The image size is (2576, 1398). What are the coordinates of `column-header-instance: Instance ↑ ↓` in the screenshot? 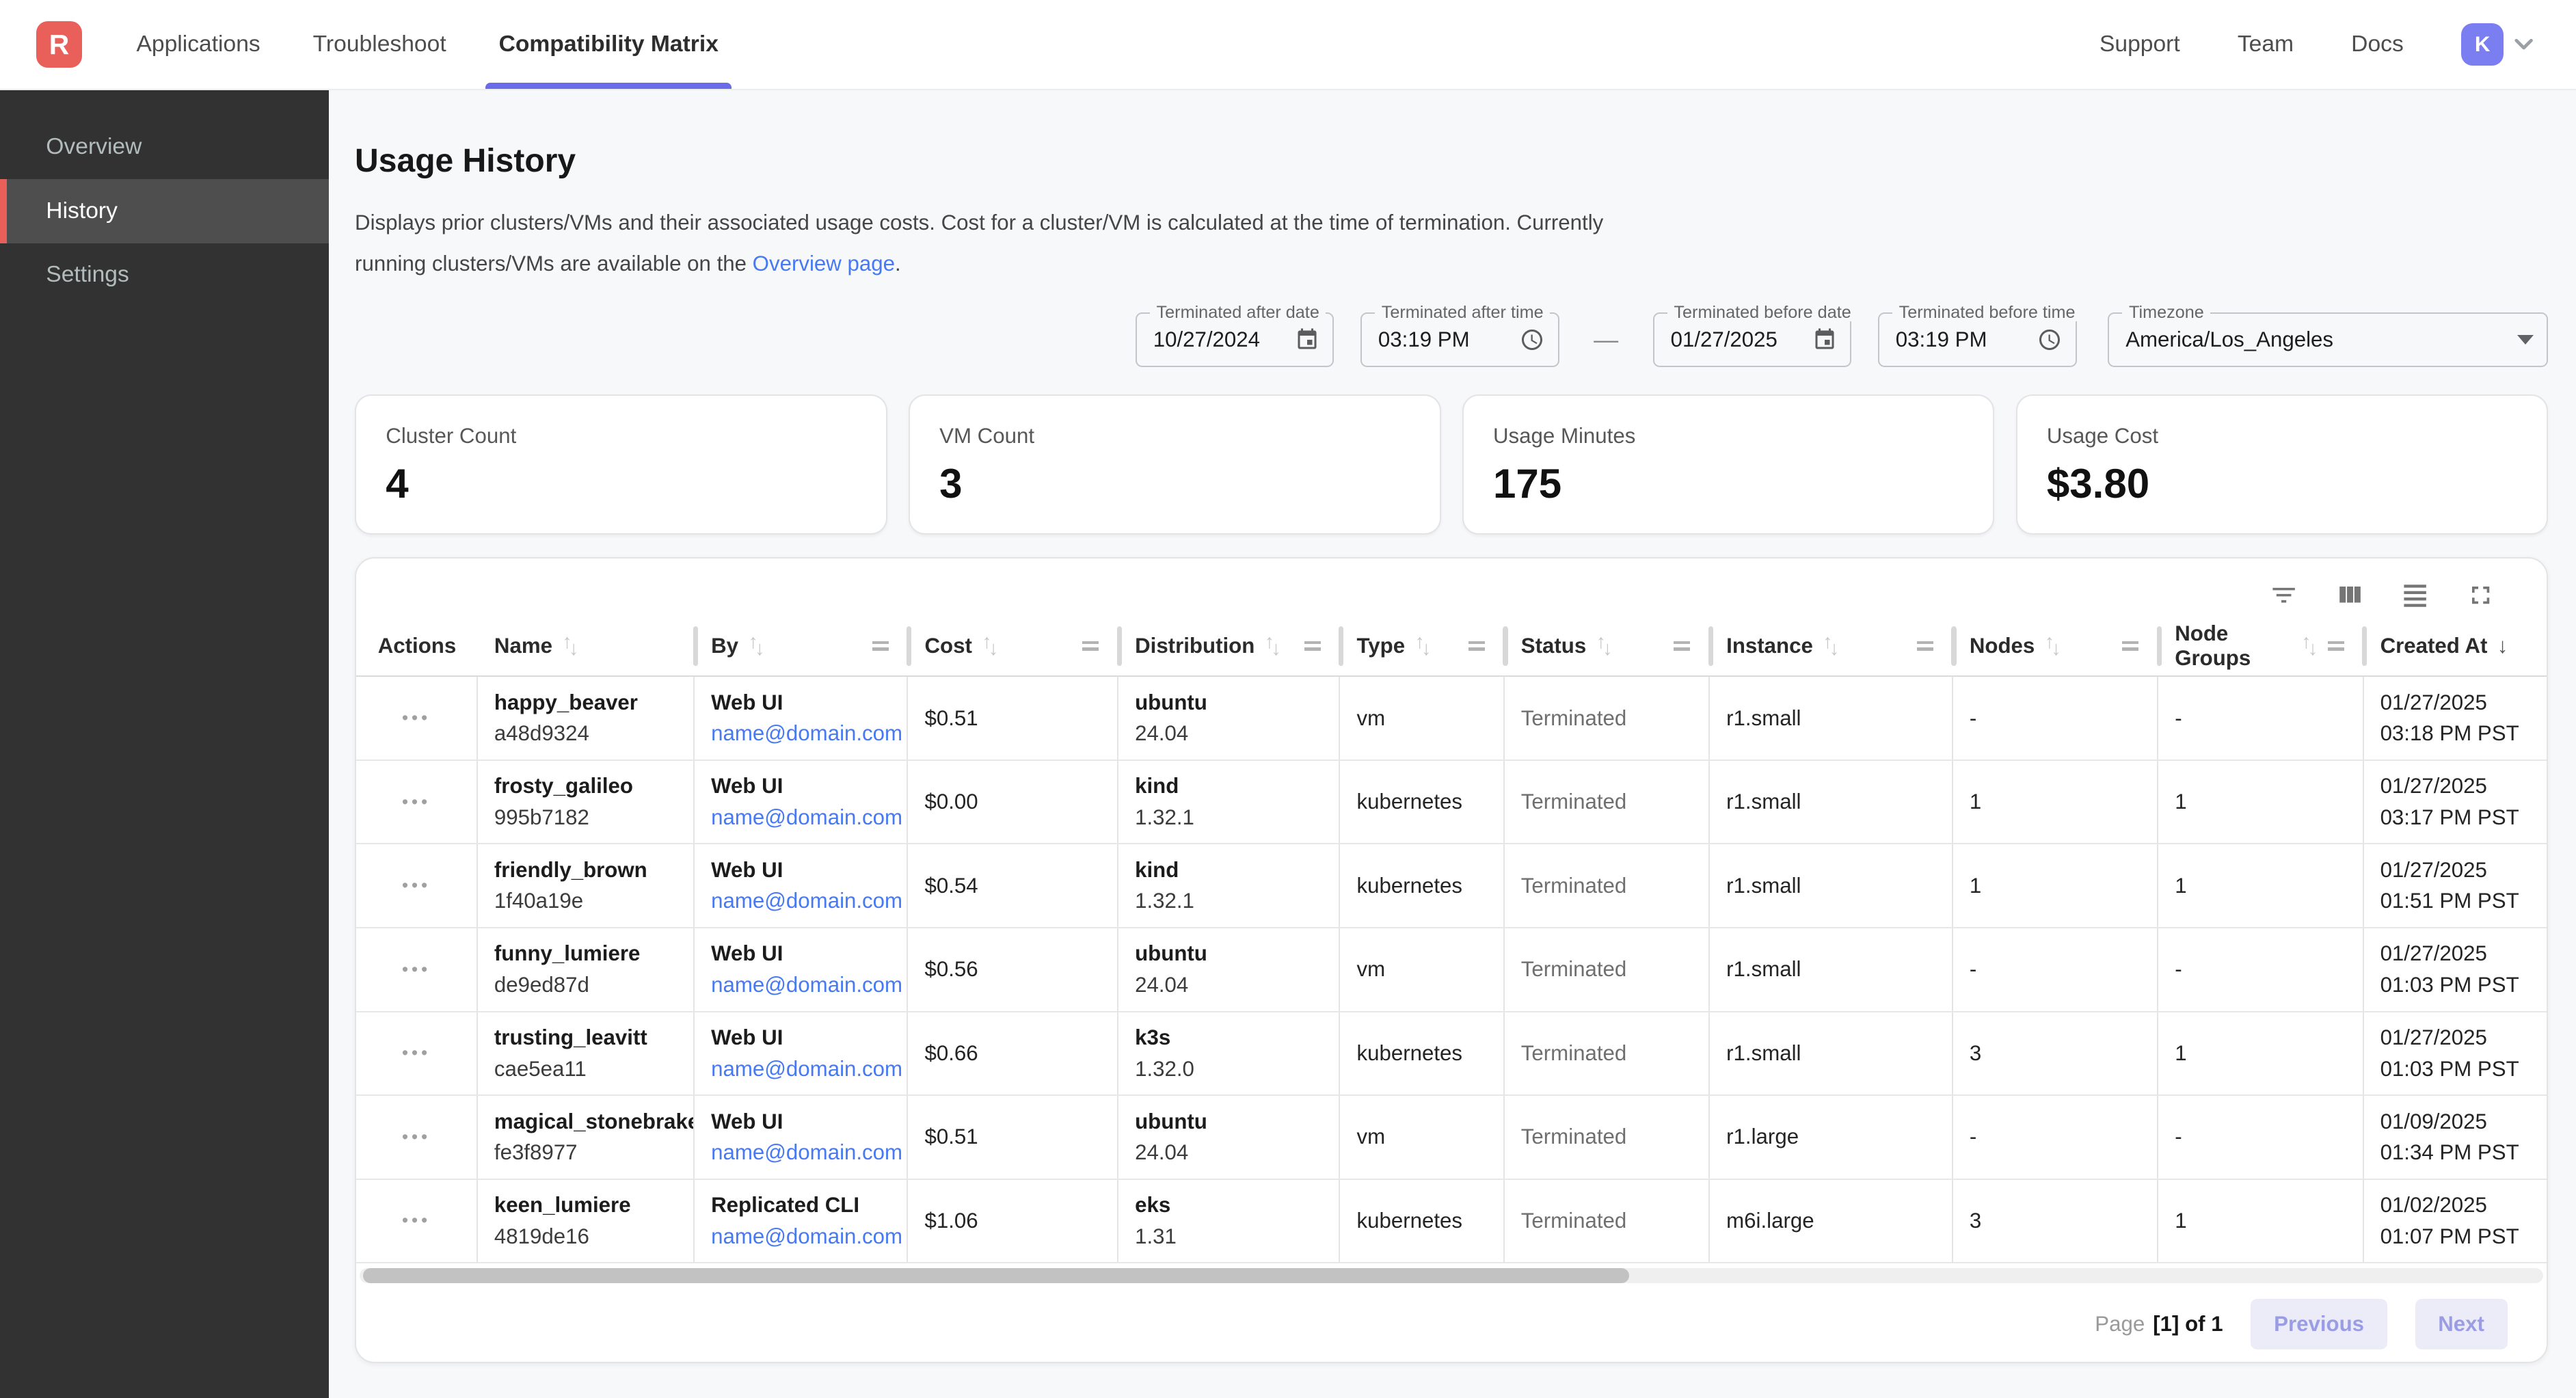 It's located at (1833, 645).